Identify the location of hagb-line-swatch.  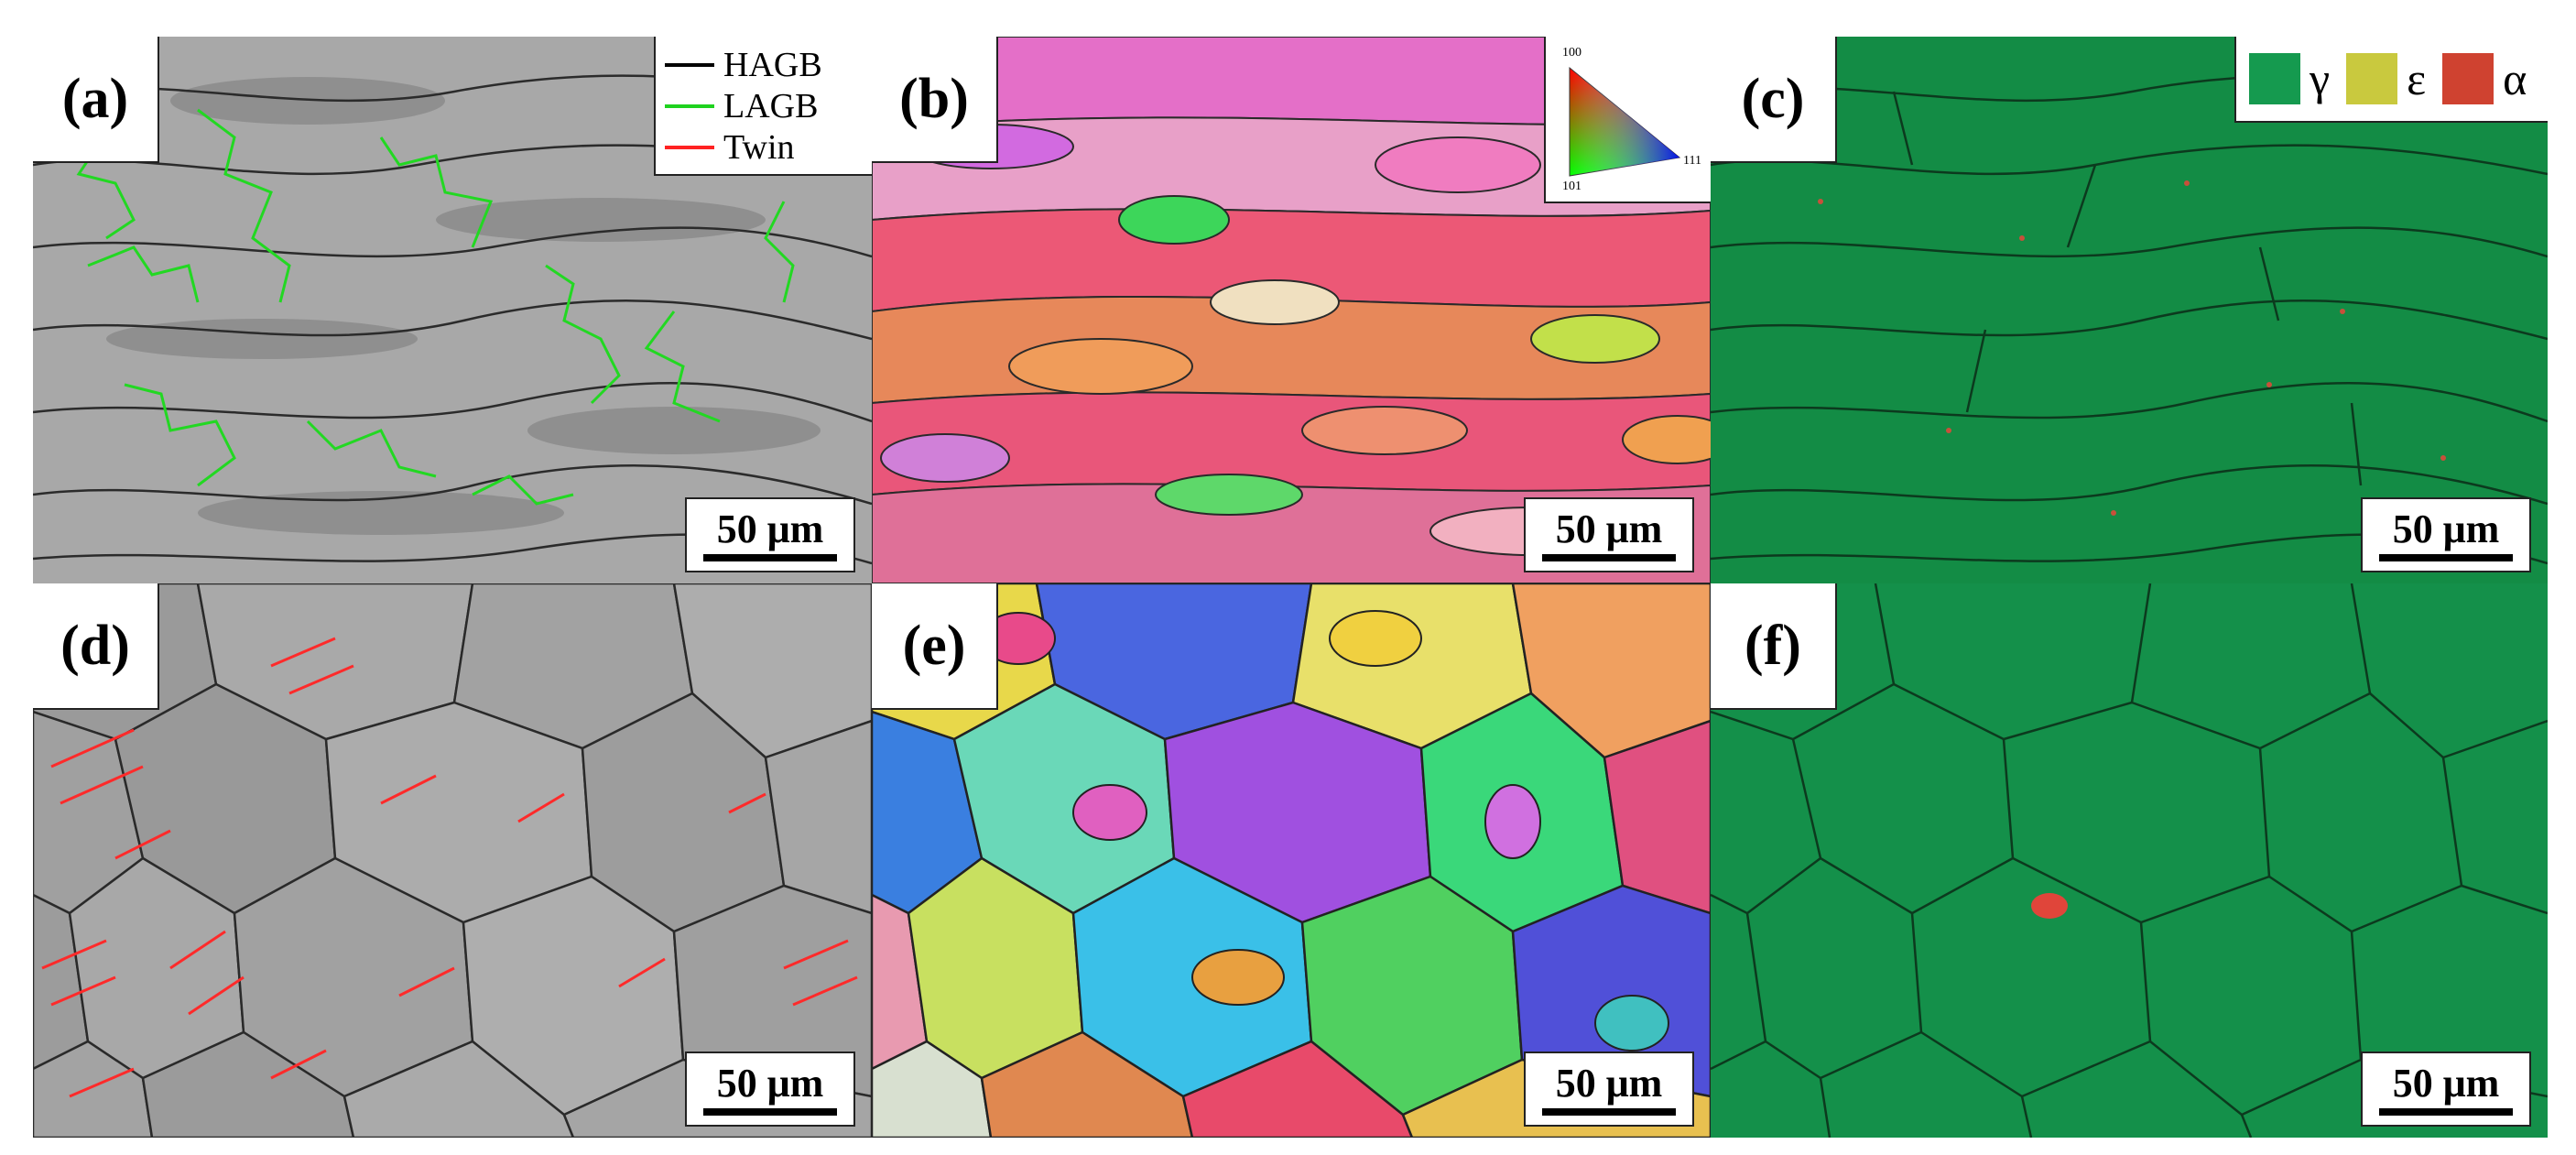
(689, 64).